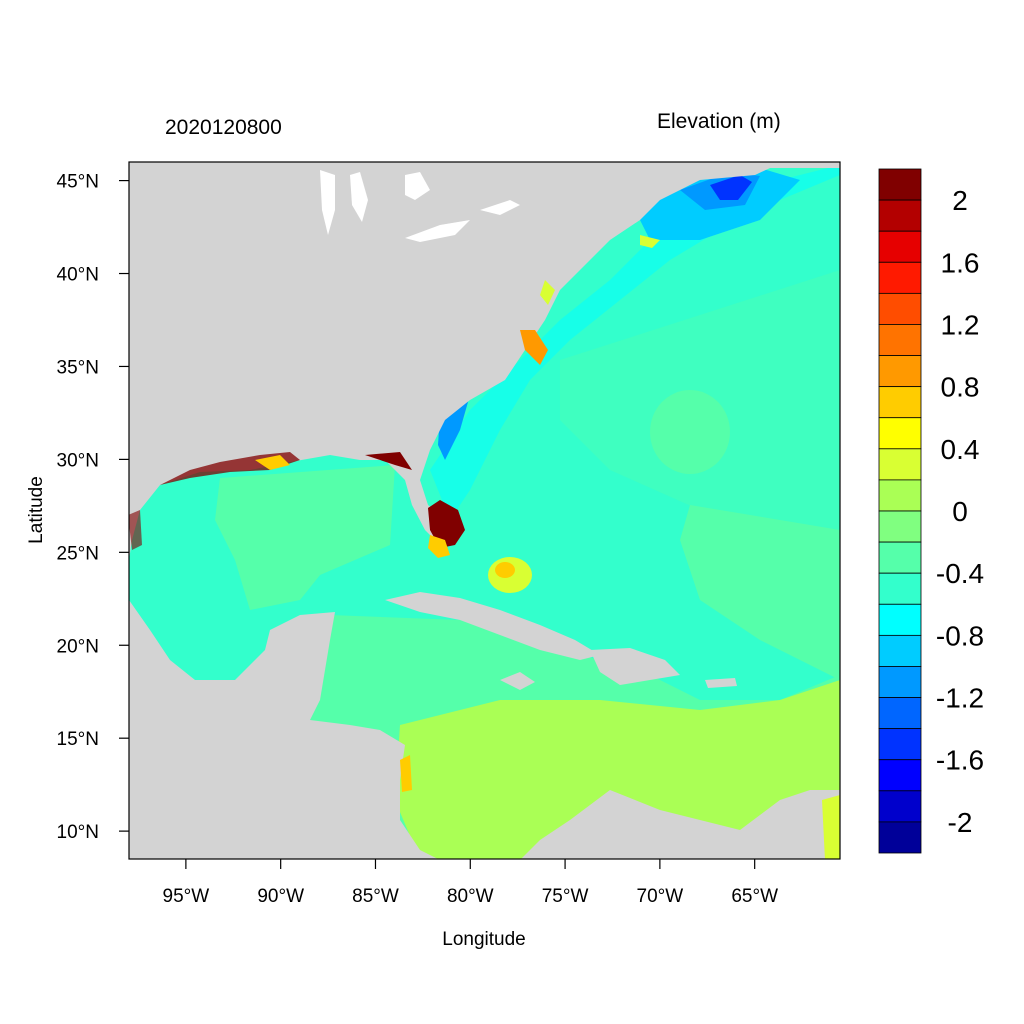 The image size is (1024, 1024). I want to click on lat-tick-label: 10°N, so click(78, 832).